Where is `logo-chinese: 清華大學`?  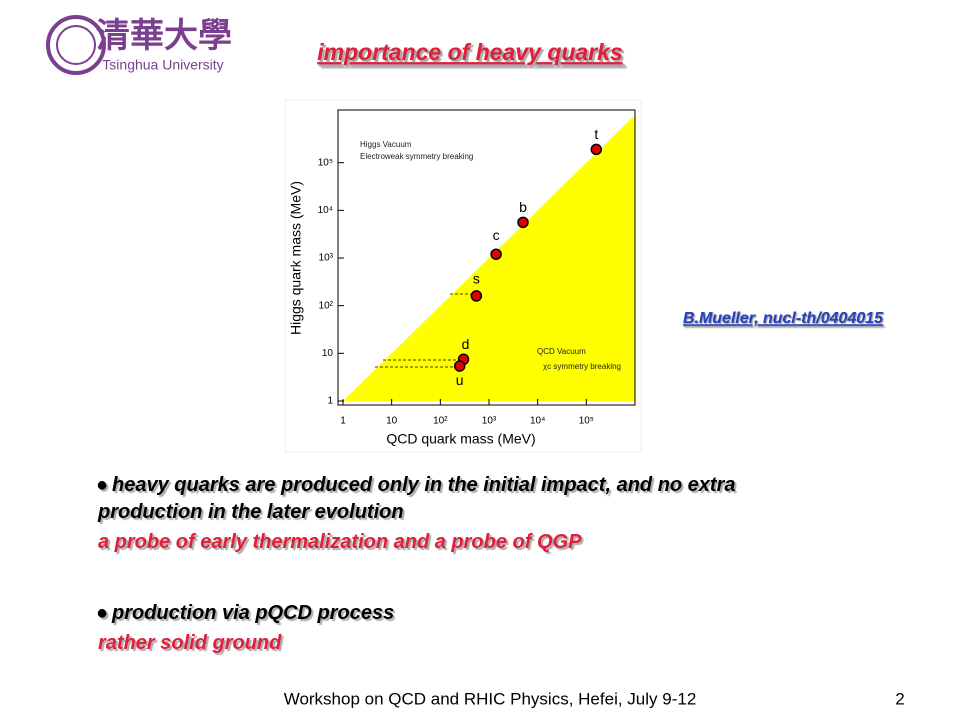
logo-chinese: 清華大學 is located at coordinates (164, 36).